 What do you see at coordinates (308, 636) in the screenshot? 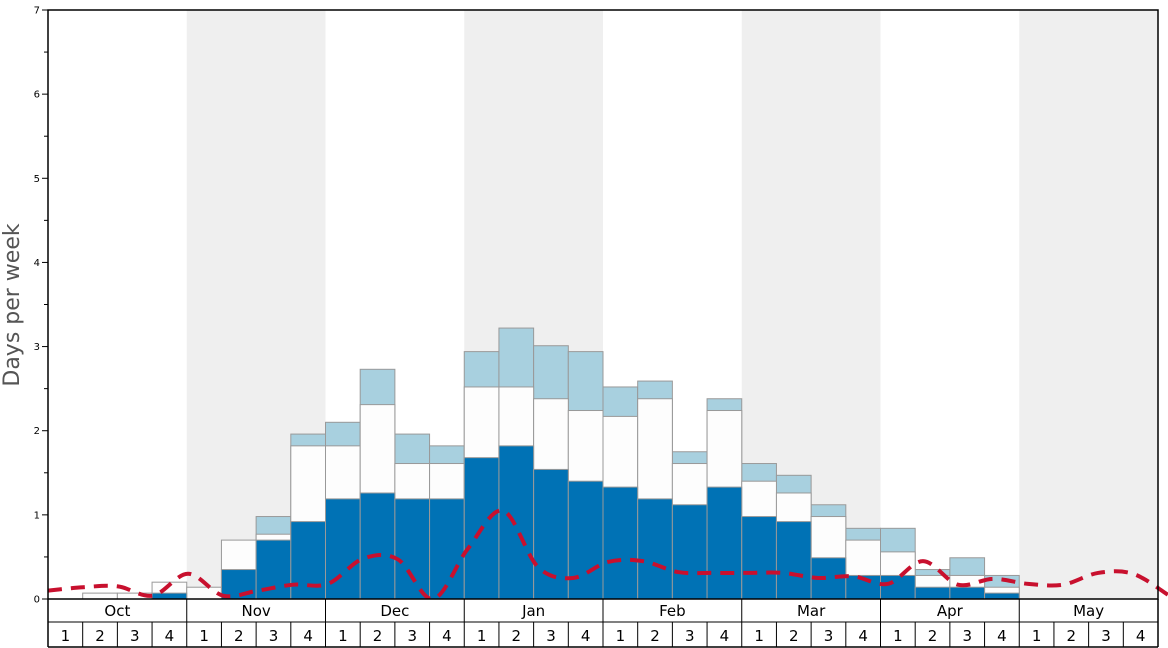
I see `week-label-nov-4: 4` at bounding box center [308, 636].